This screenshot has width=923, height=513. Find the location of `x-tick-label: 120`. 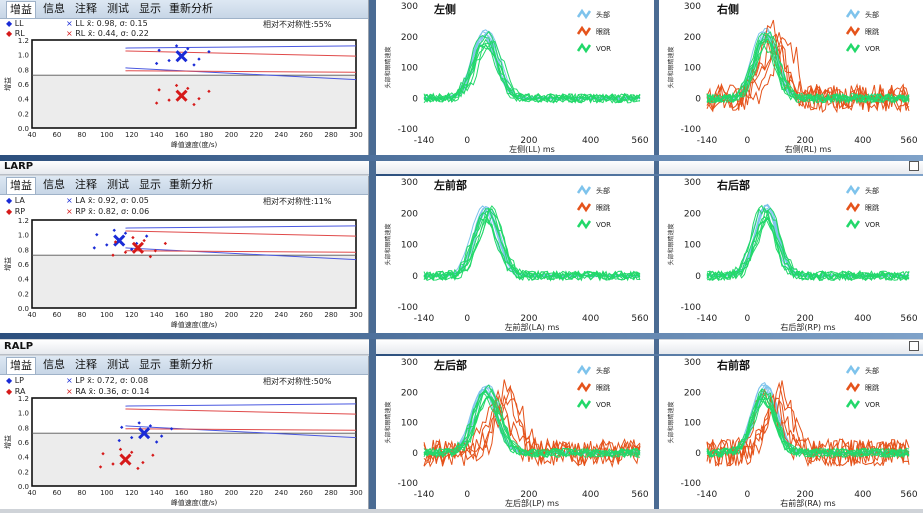

x-tick-label: 120 is located at coordinates (131, 493).